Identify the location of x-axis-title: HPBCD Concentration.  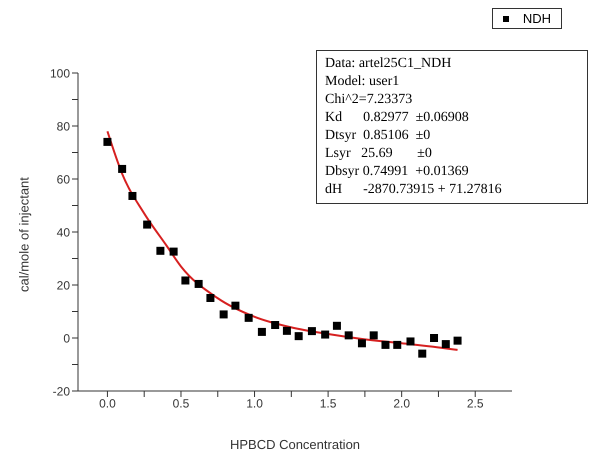
(295, 444).